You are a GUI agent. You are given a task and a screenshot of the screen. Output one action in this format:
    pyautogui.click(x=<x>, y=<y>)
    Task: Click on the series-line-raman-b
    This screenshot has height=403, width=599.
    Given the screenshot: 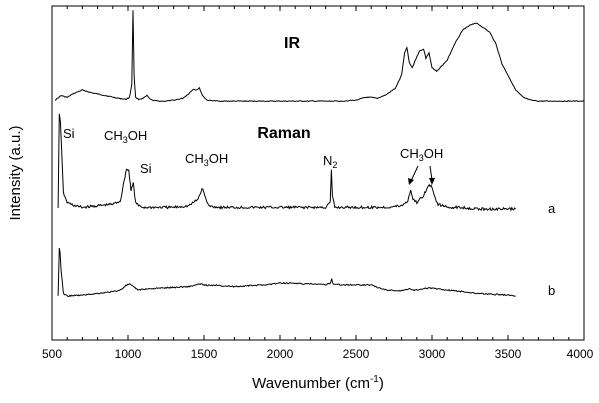 What is the action you would take?
    pyautogui.click(x=286, y=273)
    